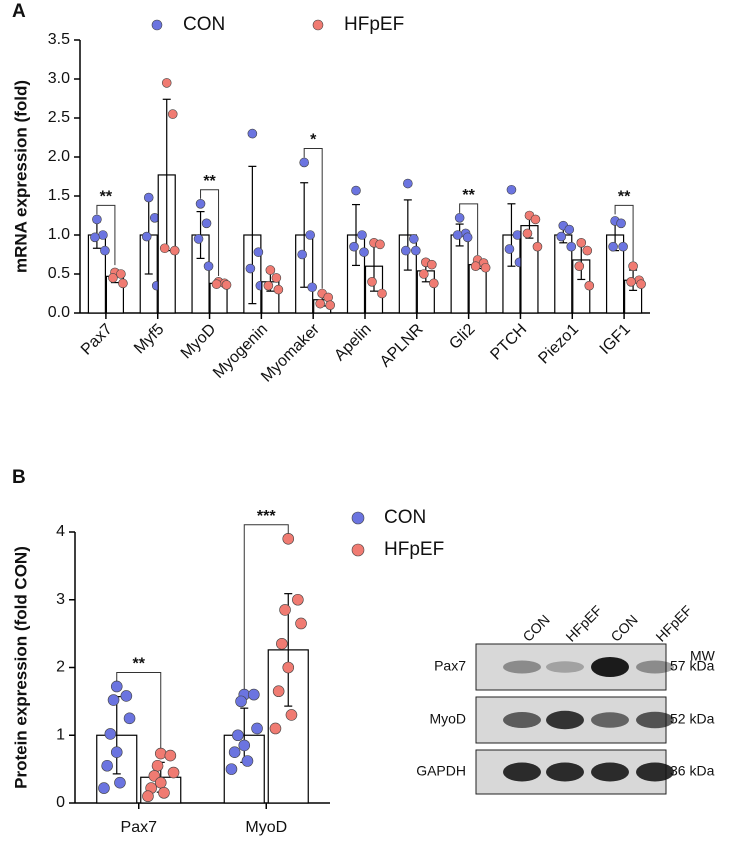 The width and height of the screenshot is (736, 844). I want to click on y-axis-label: mRNA expression (fold), so click(20, 176).